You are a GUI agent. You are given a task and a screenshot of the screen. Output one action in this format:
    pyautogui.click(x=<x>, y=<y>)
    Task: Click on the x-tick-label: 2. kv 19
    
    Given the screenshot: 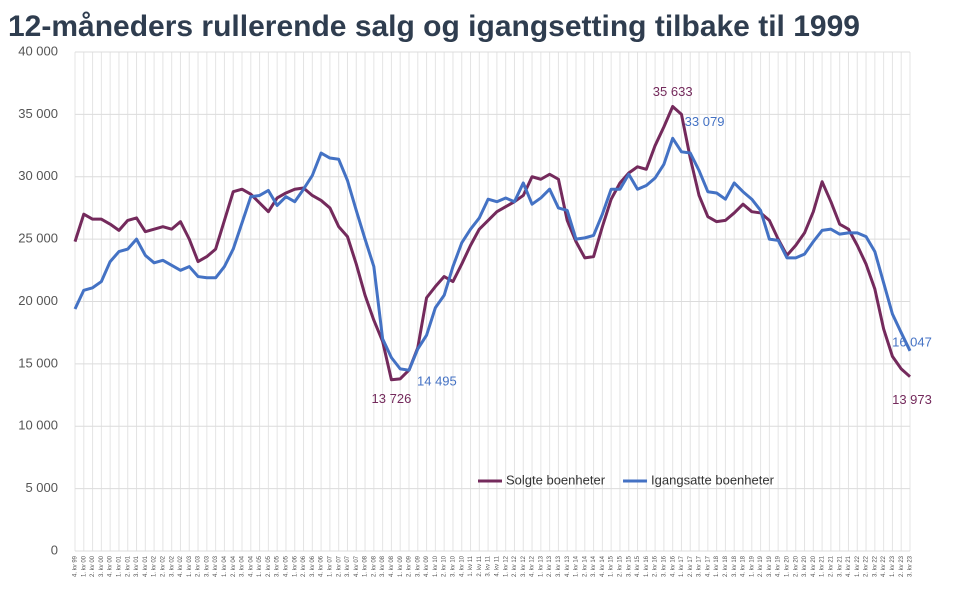 What is the action you would take?
    pyautogui.click(x=761, y=566)
    